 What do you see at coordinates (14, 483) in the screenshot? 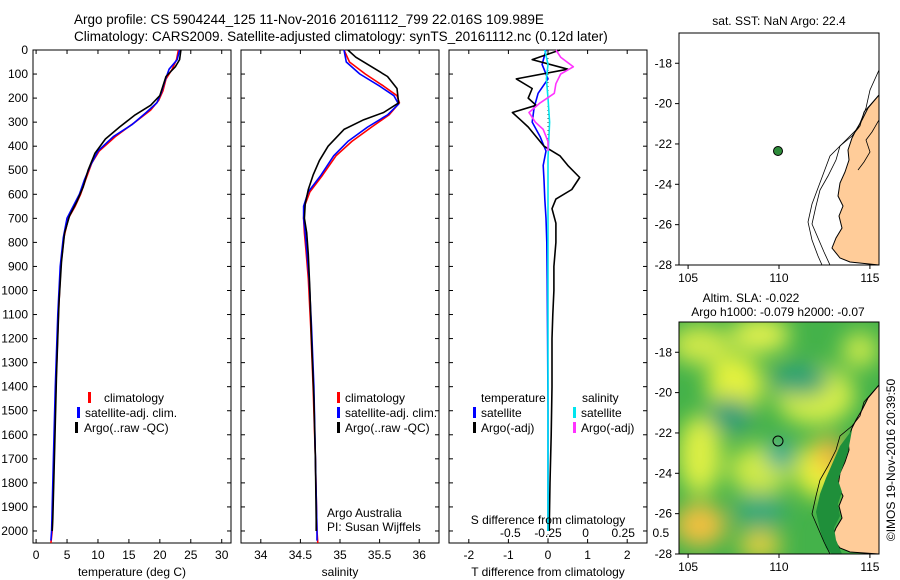
I see `depth-tick-label: 1800` at bounding box center [14, 483].